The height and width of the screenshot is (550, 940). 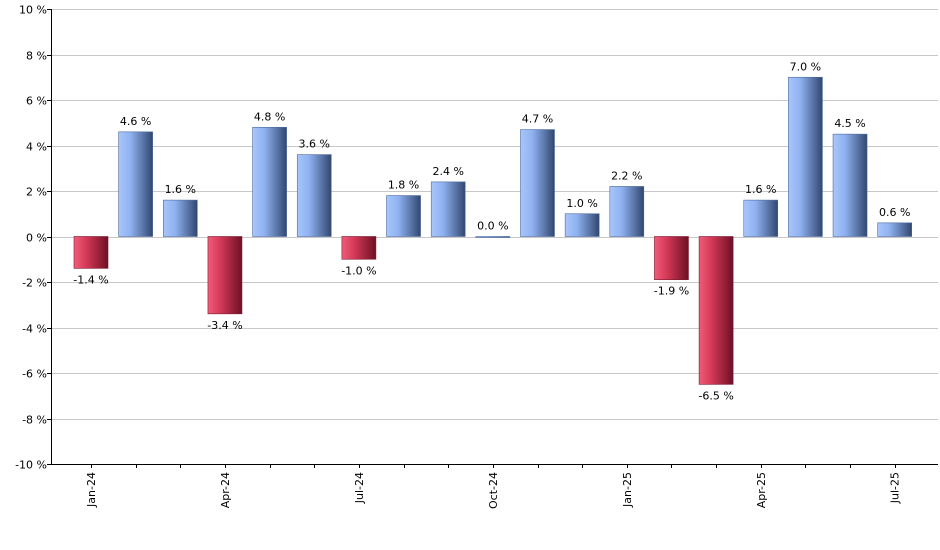 What do you see at coordinates (359, 488) in the screenshot?
I see `x-tick-label: Jul-24` at bounding box center [359, 488].